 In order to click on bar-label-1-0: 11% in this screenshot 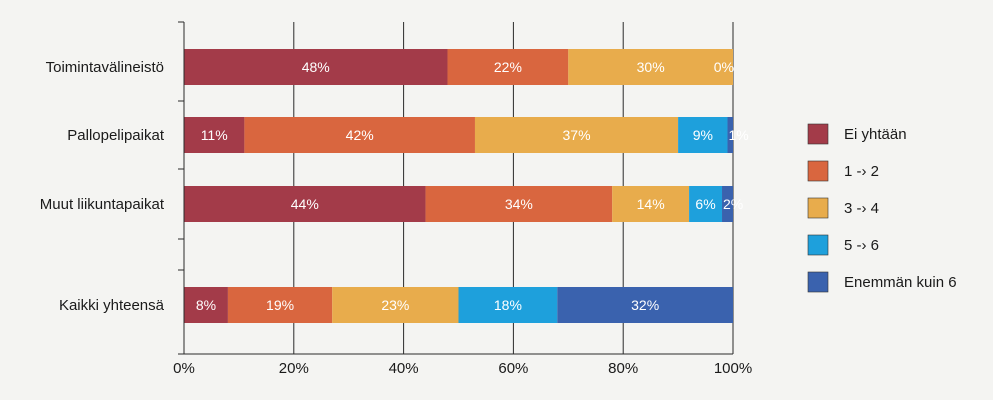, I will do `click(214, 135)`.